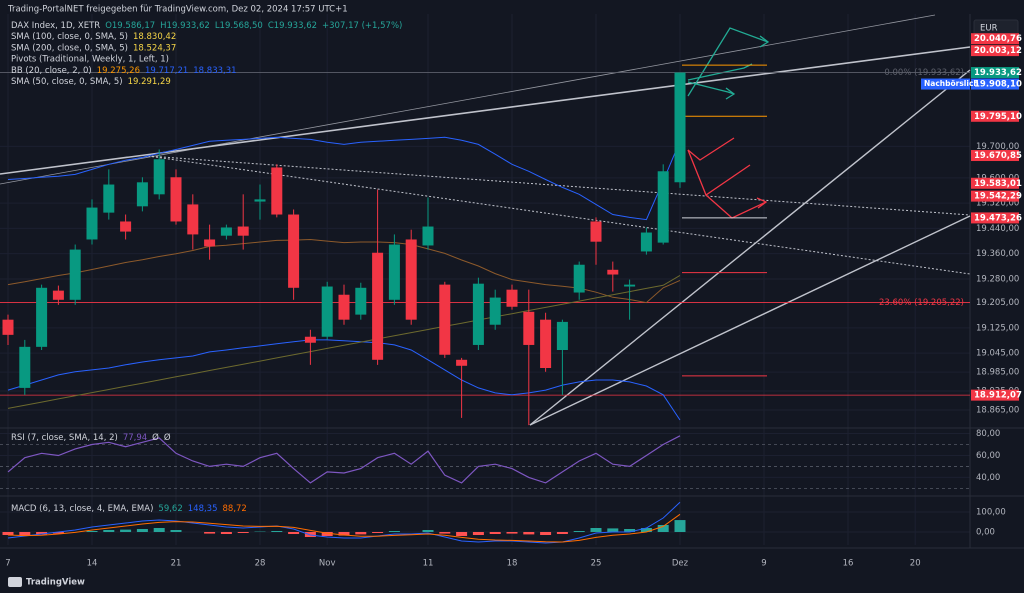 This screenshot has height=593, width=1024. What do you see at coordinates (154, 48) in the screenshot?
I see `legend-value: 18.524,37` at bounding box center [154, 48].